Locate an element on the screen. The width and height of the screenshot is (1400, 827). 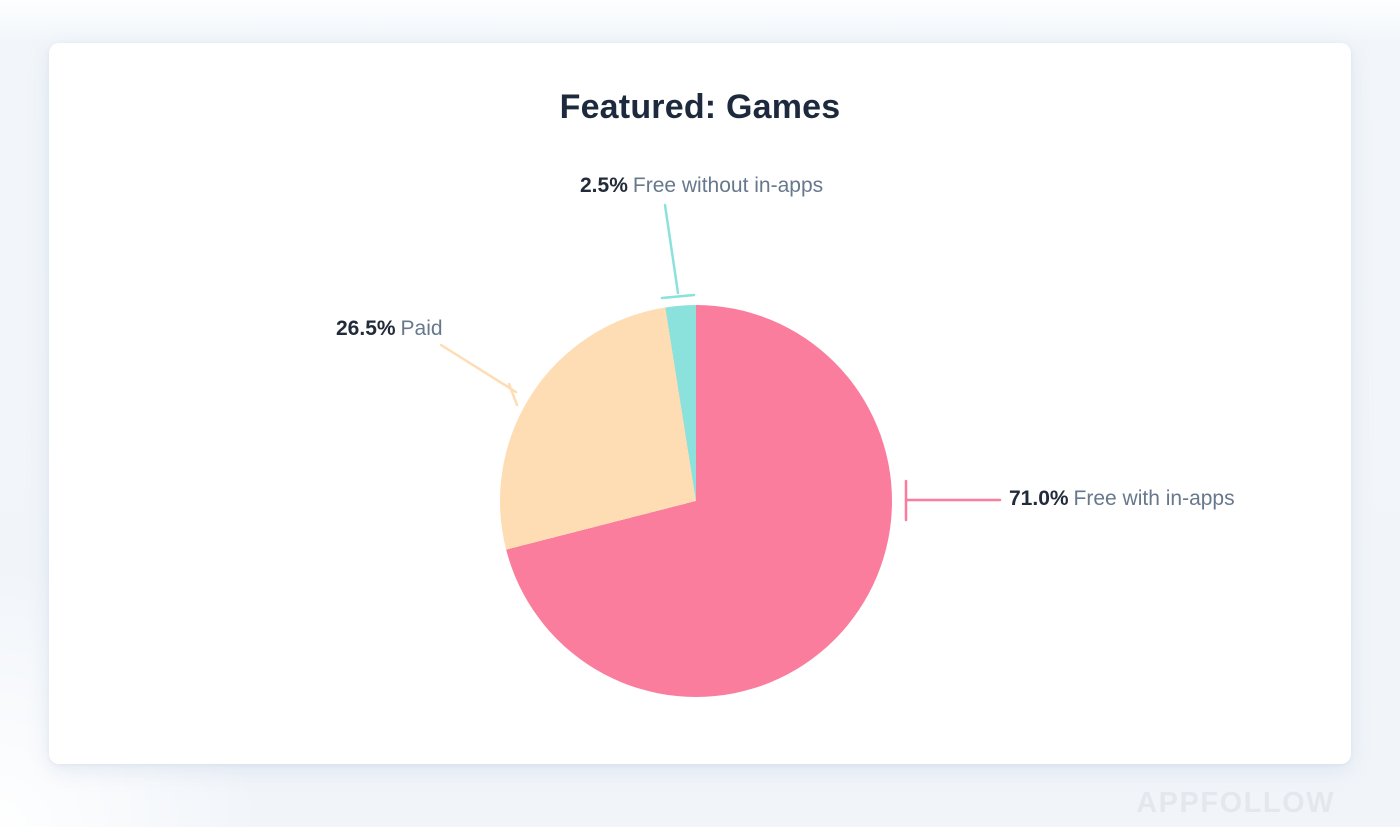
callout-value: 71.0% is located at coordinates (1039, 498).